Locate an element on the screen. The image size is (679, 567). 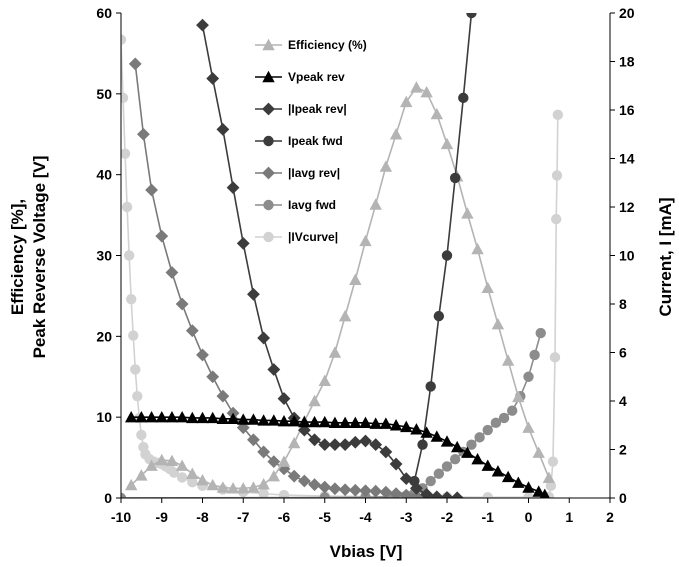
x-tick-label: -4 is located at coordinates (365, 517).